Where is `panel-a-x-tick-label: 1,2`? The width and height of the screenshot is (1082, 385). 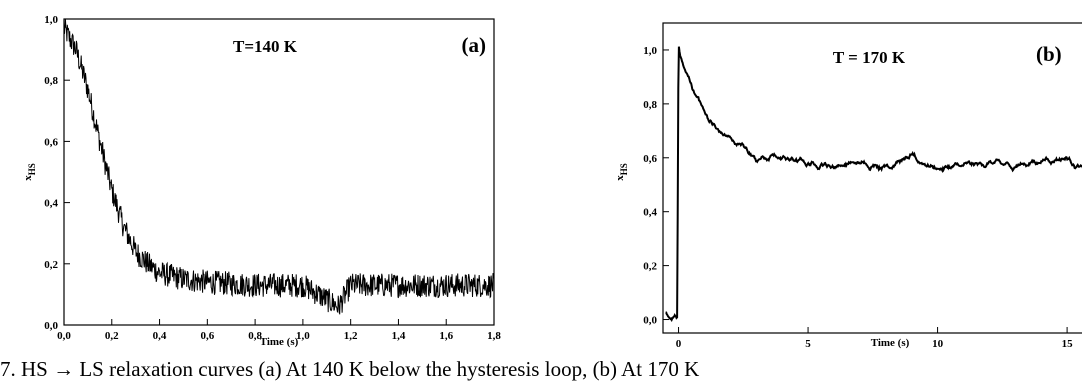 panel-a-x-tick-label: 1,2 is located at coordinates (351, 336).